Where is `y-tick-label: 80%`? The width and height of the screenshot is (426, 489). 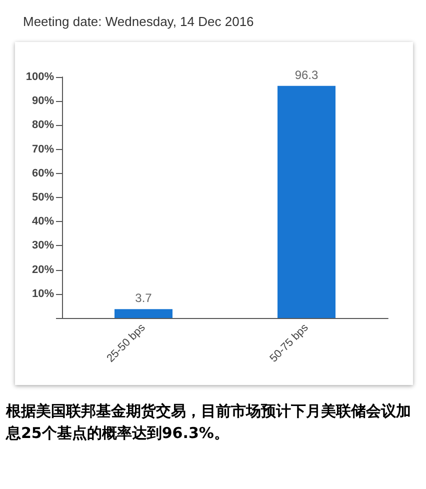
y-tick-label: 80% is located at coordinates (43, 125).